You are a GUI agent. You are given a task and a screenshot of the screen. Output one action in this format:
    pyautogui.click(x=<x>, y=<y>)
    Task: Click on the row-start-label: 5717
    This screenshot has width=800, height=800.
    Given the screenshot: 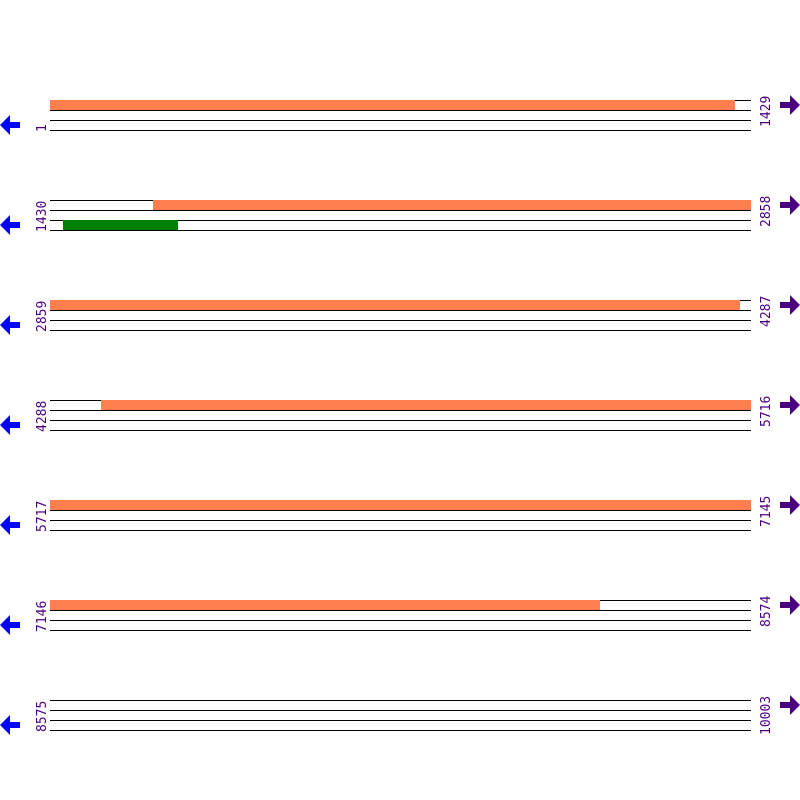 What is the action you would take?
    pyautogui.click(x=42, y=516)
    